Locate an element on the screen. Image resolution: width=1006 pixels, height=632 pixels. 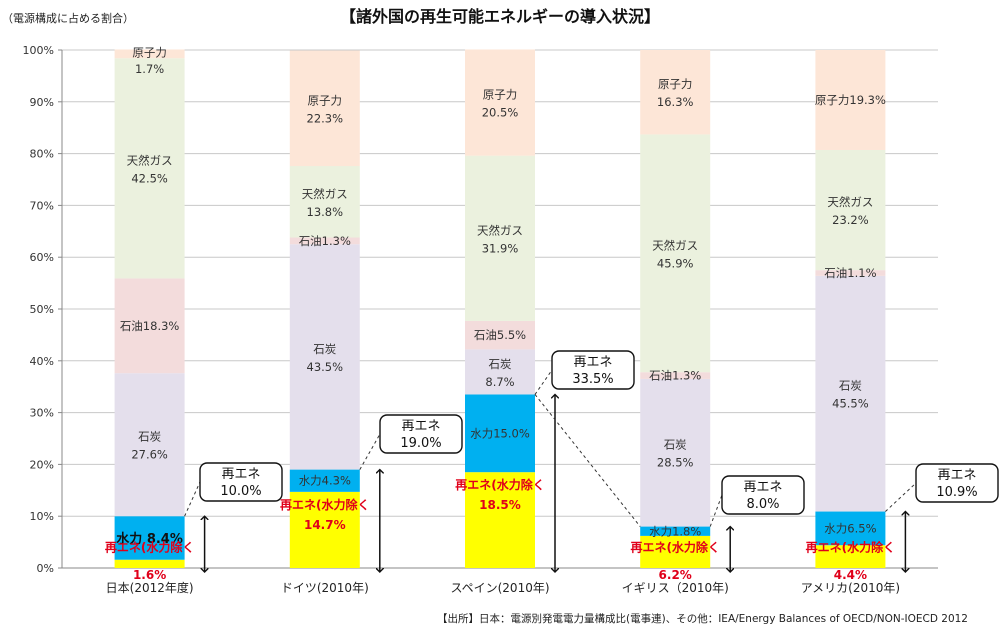
oil-label: 石油1.1% is located at coordinates (850, 273).